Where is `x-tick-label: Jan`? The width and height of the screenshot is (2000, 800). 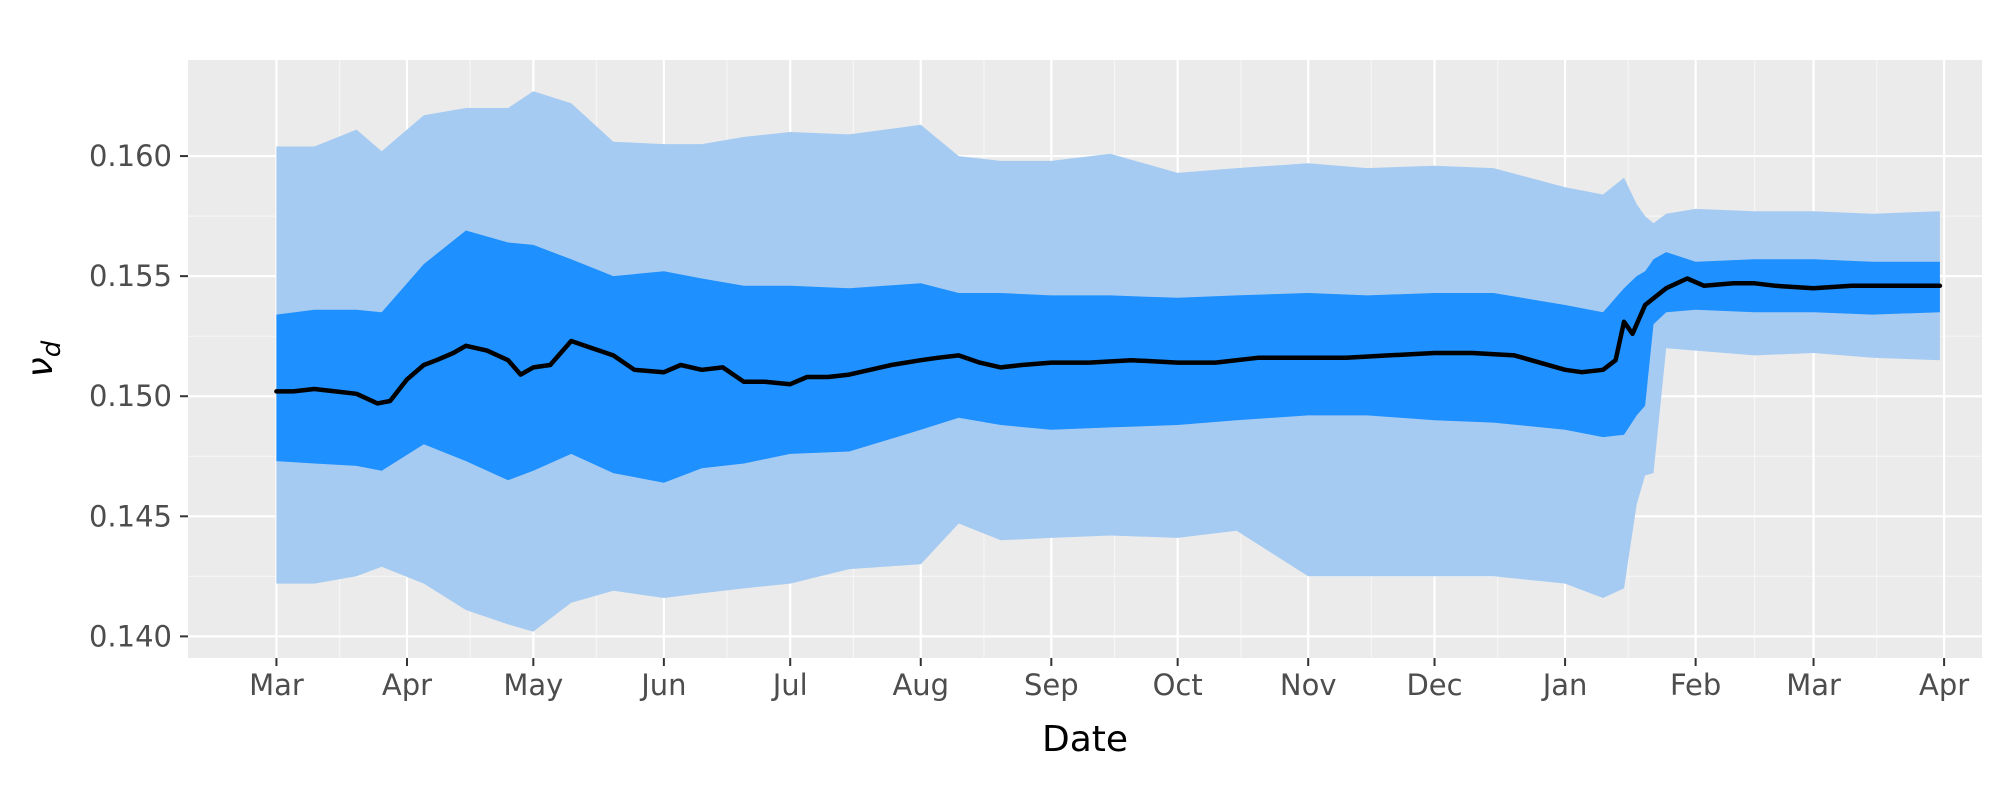 x-tick-label: Jan is located at coordinates (1564, 685).